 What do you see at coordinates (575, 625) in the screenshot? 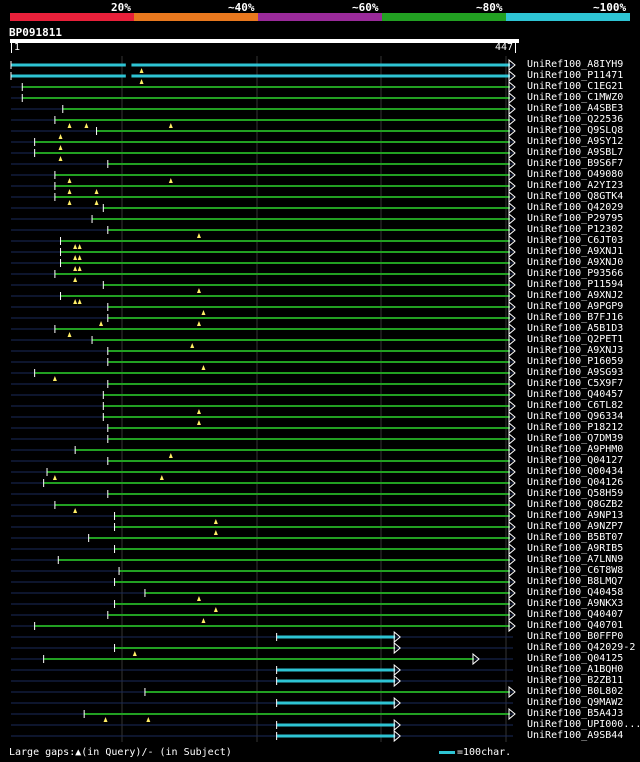
I see `hit-label: UniRef100_Q40701` at bounding box center [575, 625].